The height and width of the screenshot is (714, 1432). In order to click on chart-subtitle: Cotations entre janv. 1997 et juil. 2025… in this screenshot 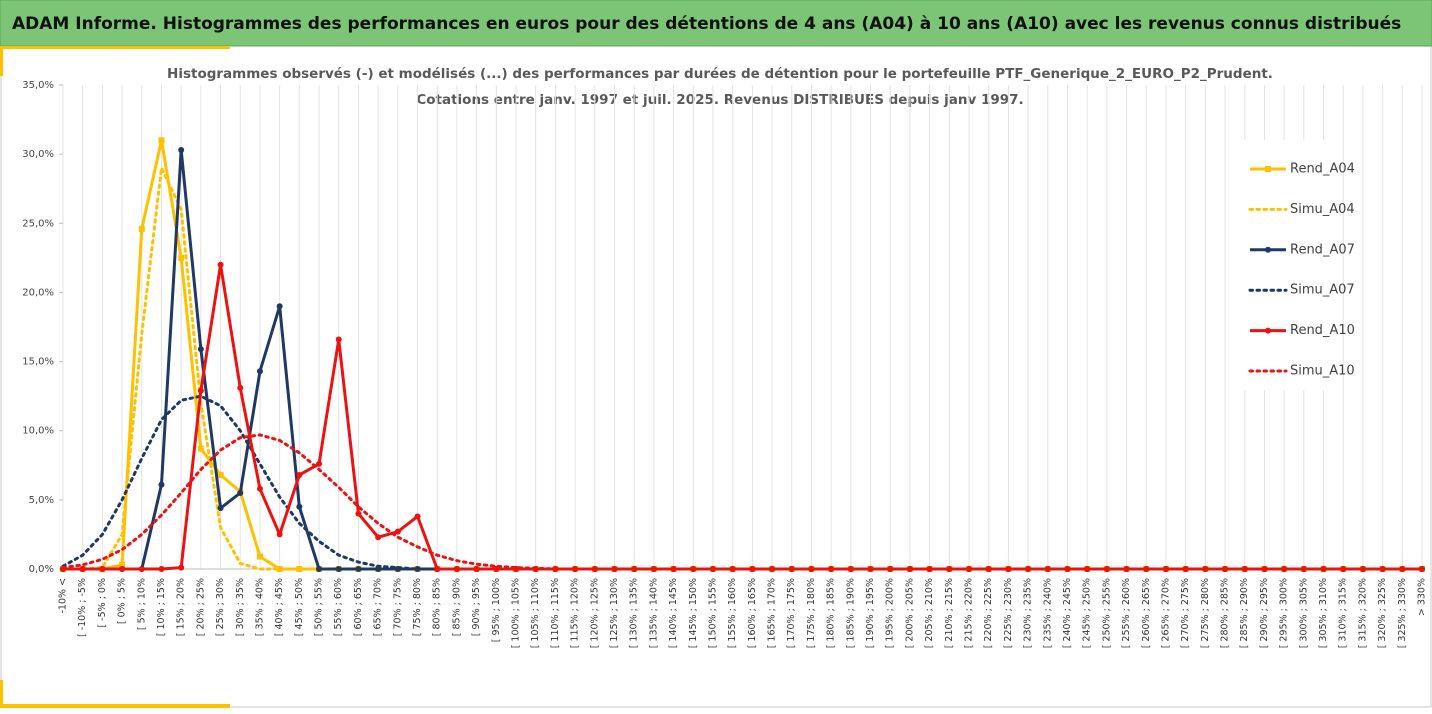, I will do `click(719, 100)`.